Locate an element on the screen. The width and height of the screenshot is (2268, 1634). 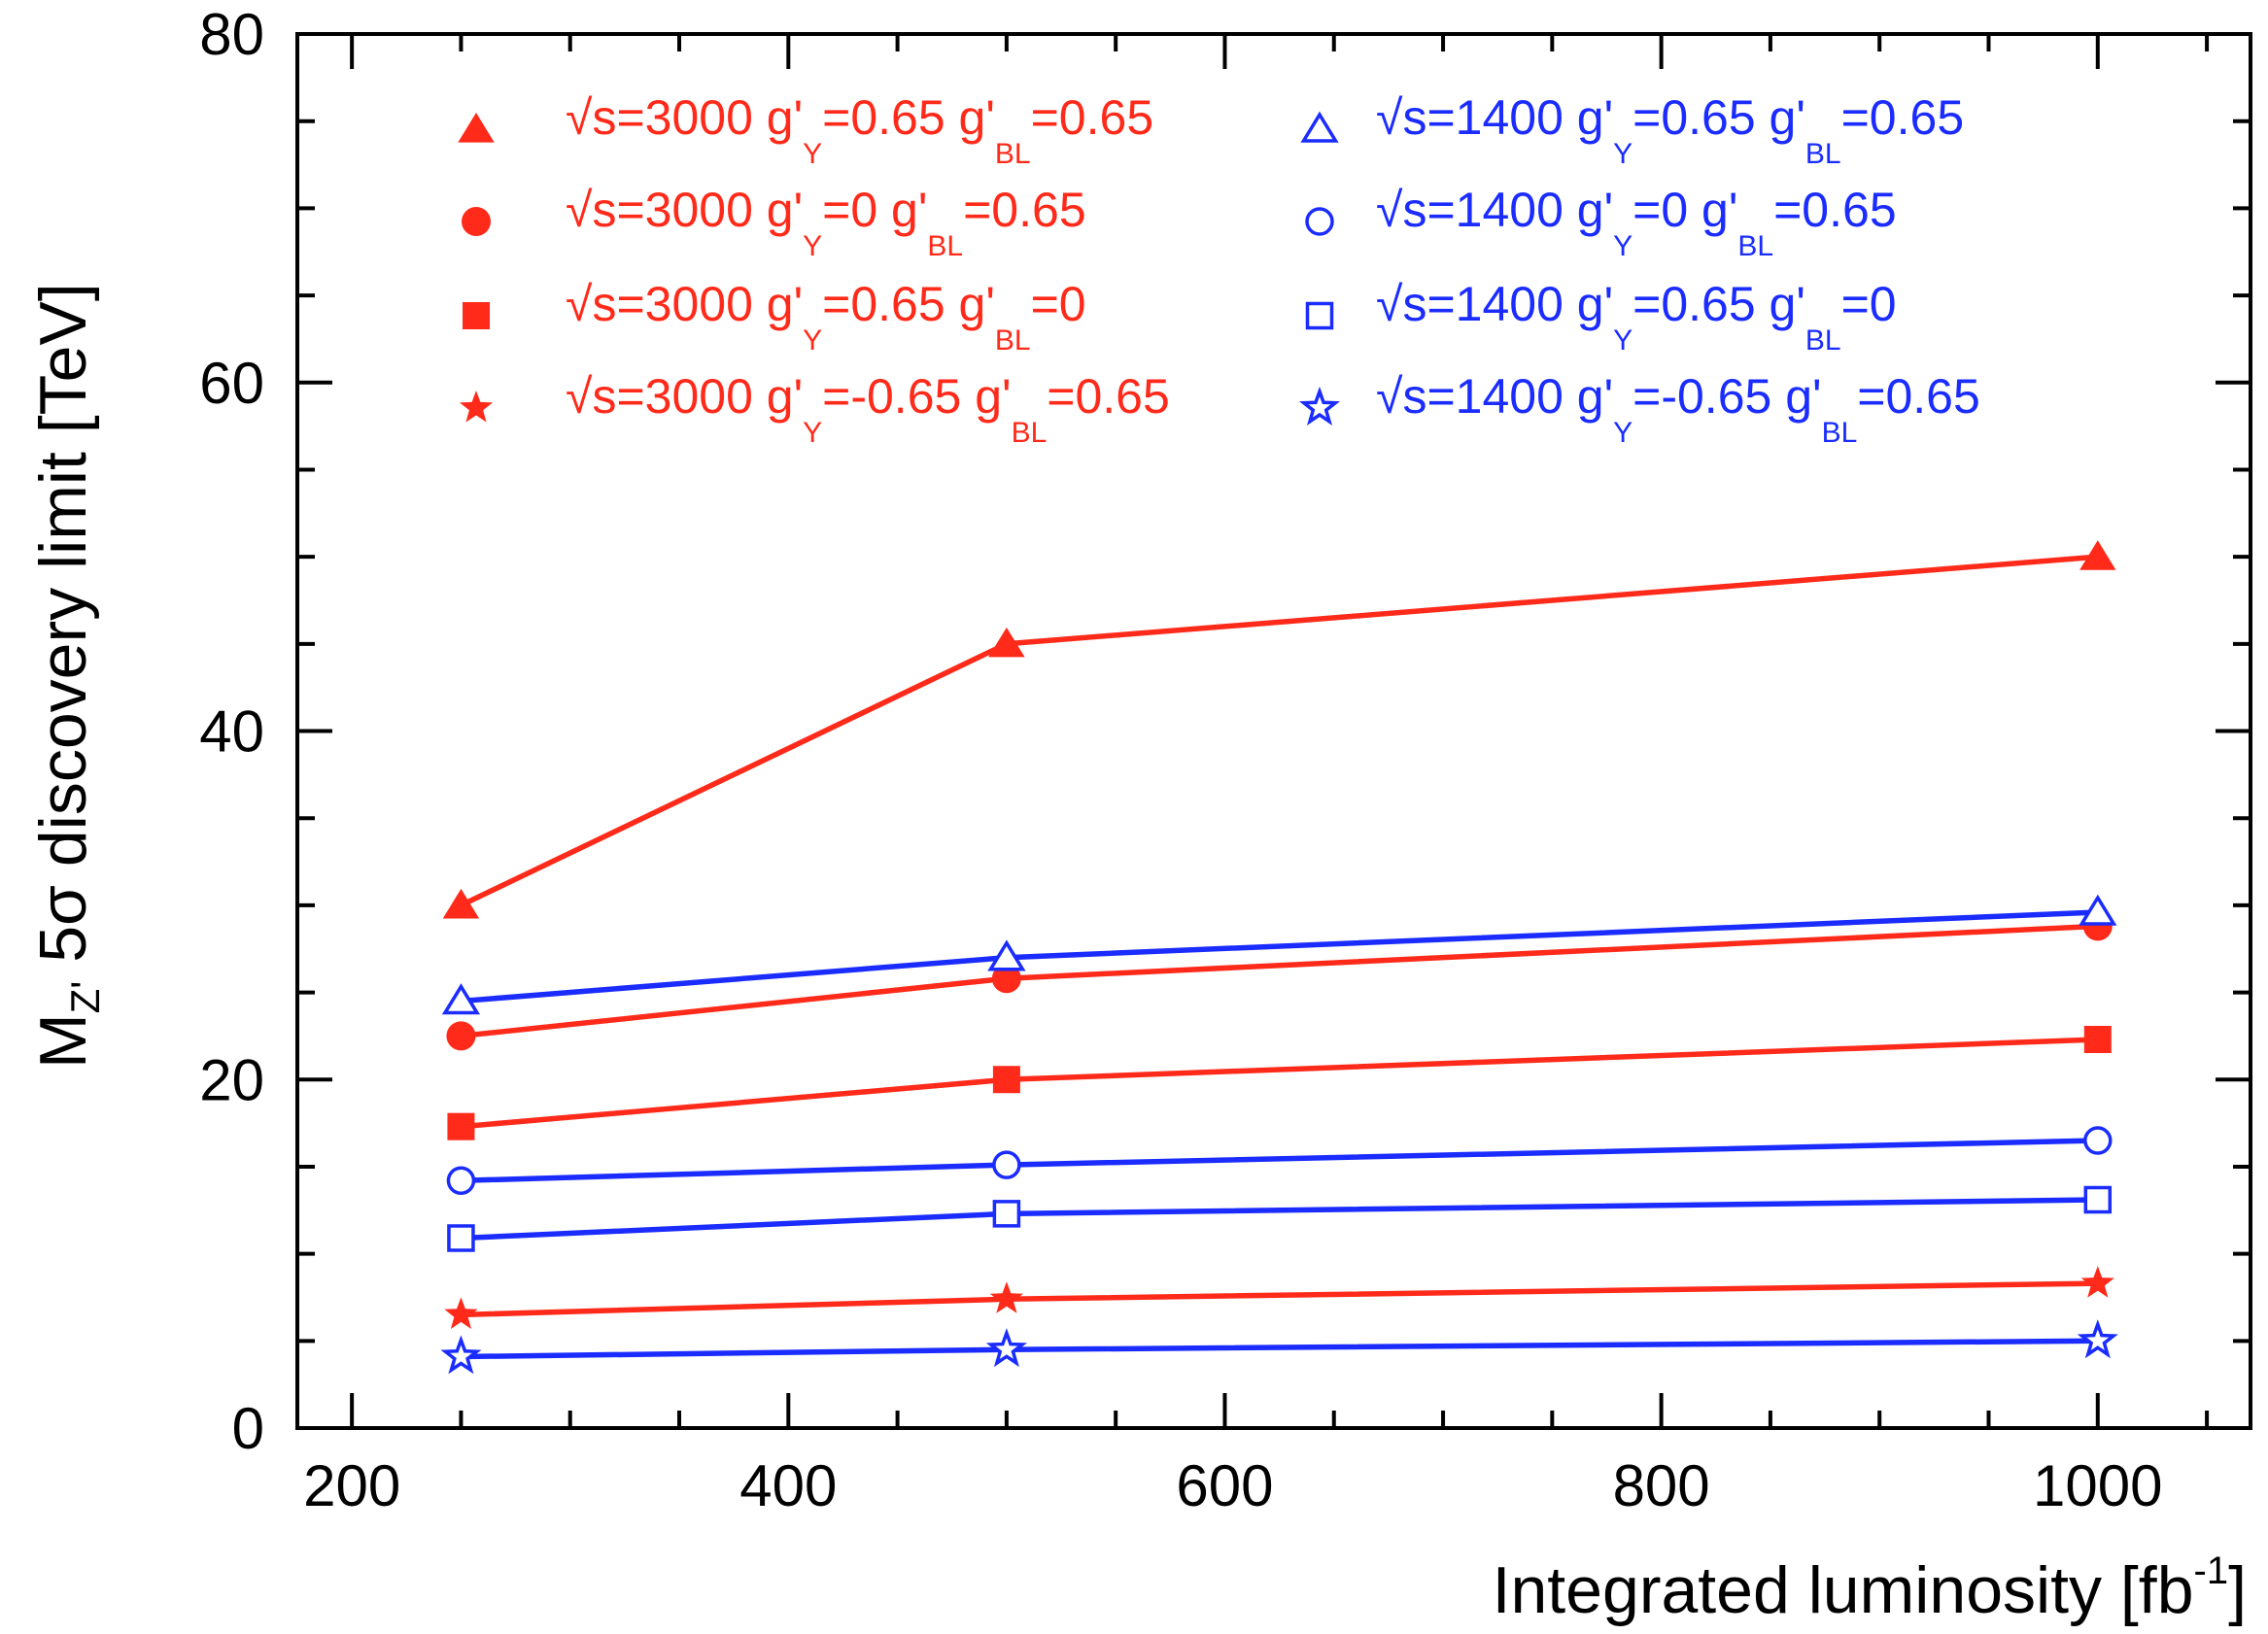
legend-entry-1: √s=3000 g'Y=0.65 g'BL=0.65 is located at coordinates (859, 130).